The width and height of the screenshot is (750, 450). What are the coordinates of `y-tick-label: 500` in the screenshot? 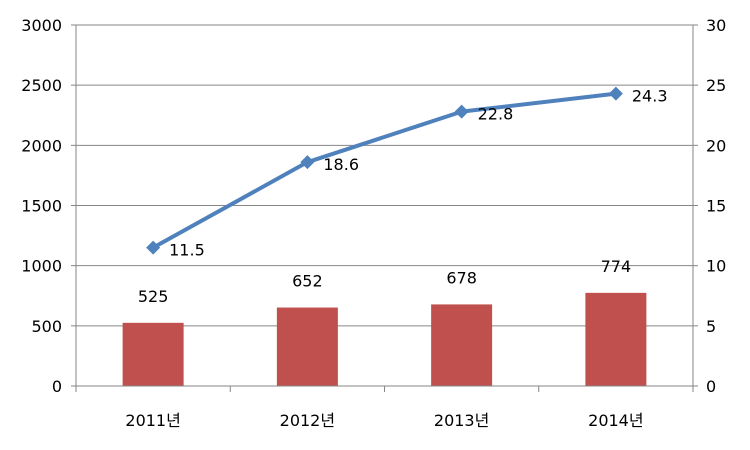 It's located at (46, 326).